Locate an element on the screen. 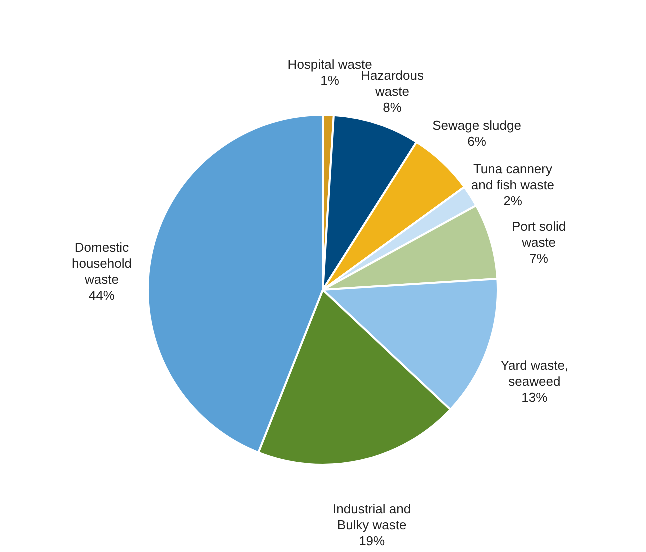  data-label: 6% is located at coordinates (477, 141).